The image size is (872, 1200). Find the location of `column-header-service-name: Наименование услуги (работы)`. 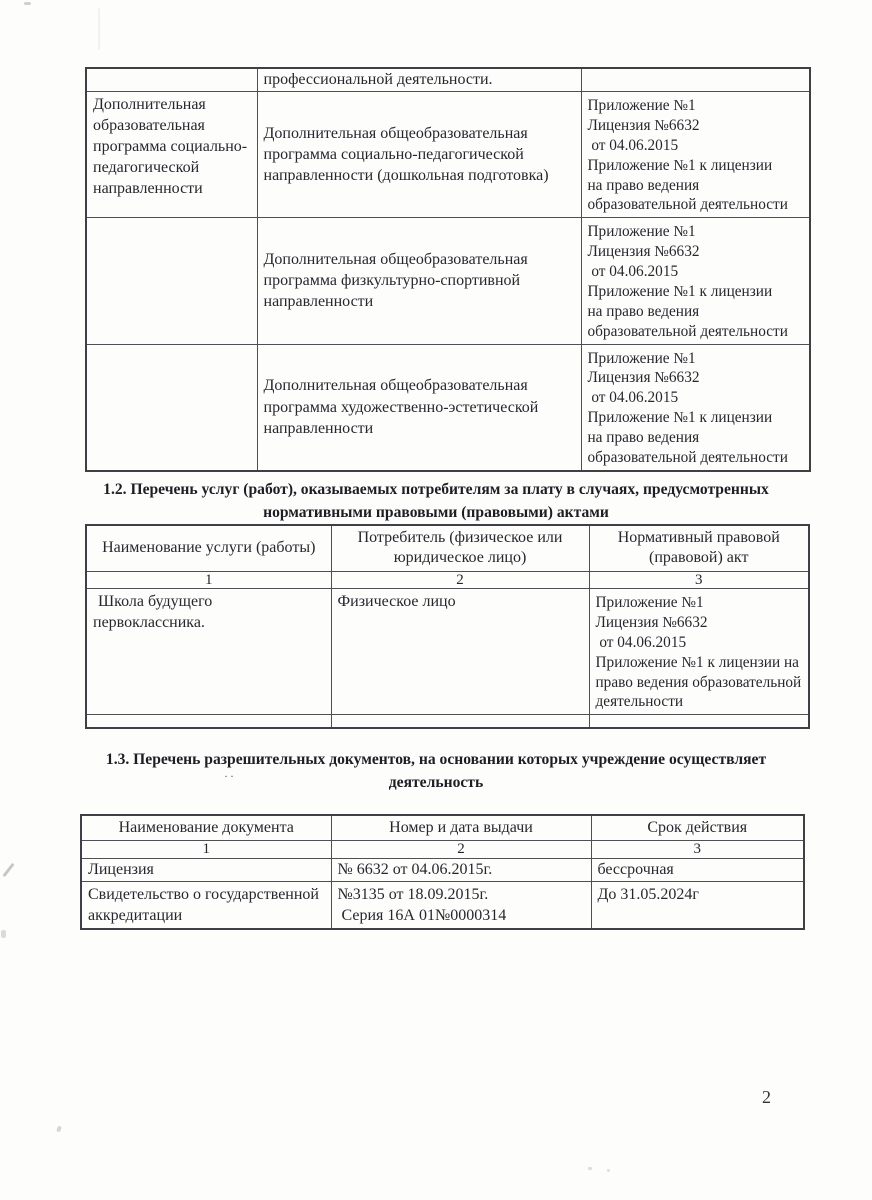

column-header-service-name: Наименование услуги (работы) is located at coordinates (208, 548).